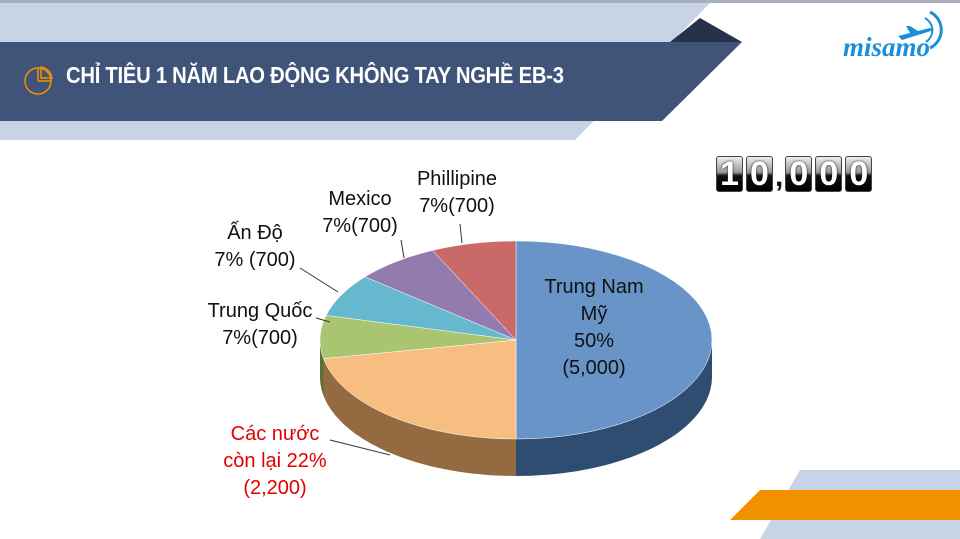 The width and height of the screenshot is (960, 539). I want to click on counter-digit: 1, so click(729, 174).